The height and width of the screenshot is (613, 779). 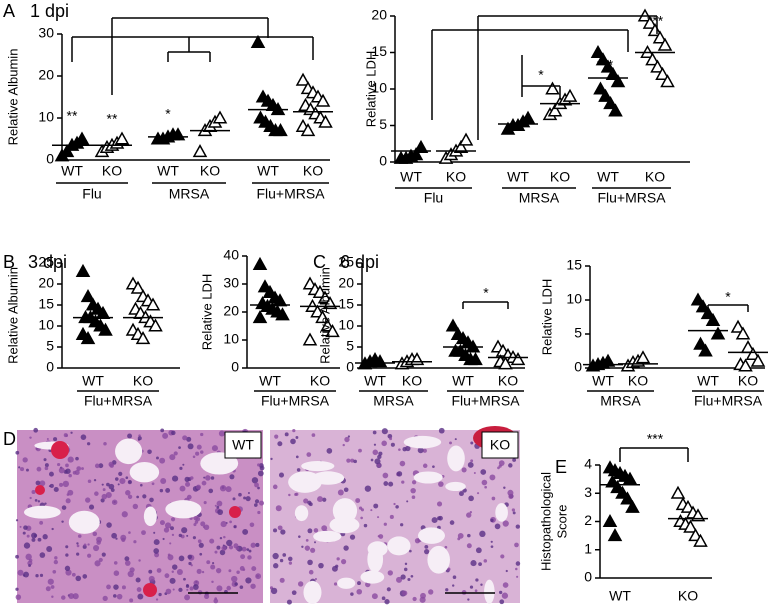 I want to click on panel-letter: A, so click(x=9, y=11).